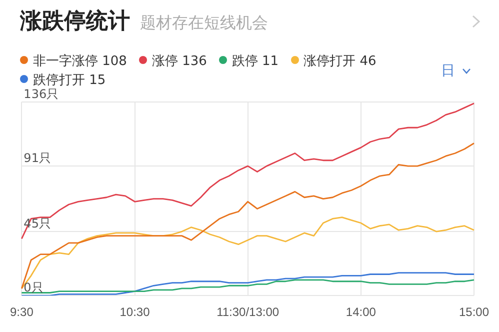  What do you see at coordinates (474, 312) in the screenshot?
I see `x-tick-label: 15:00` at bounding box center [474, 312].